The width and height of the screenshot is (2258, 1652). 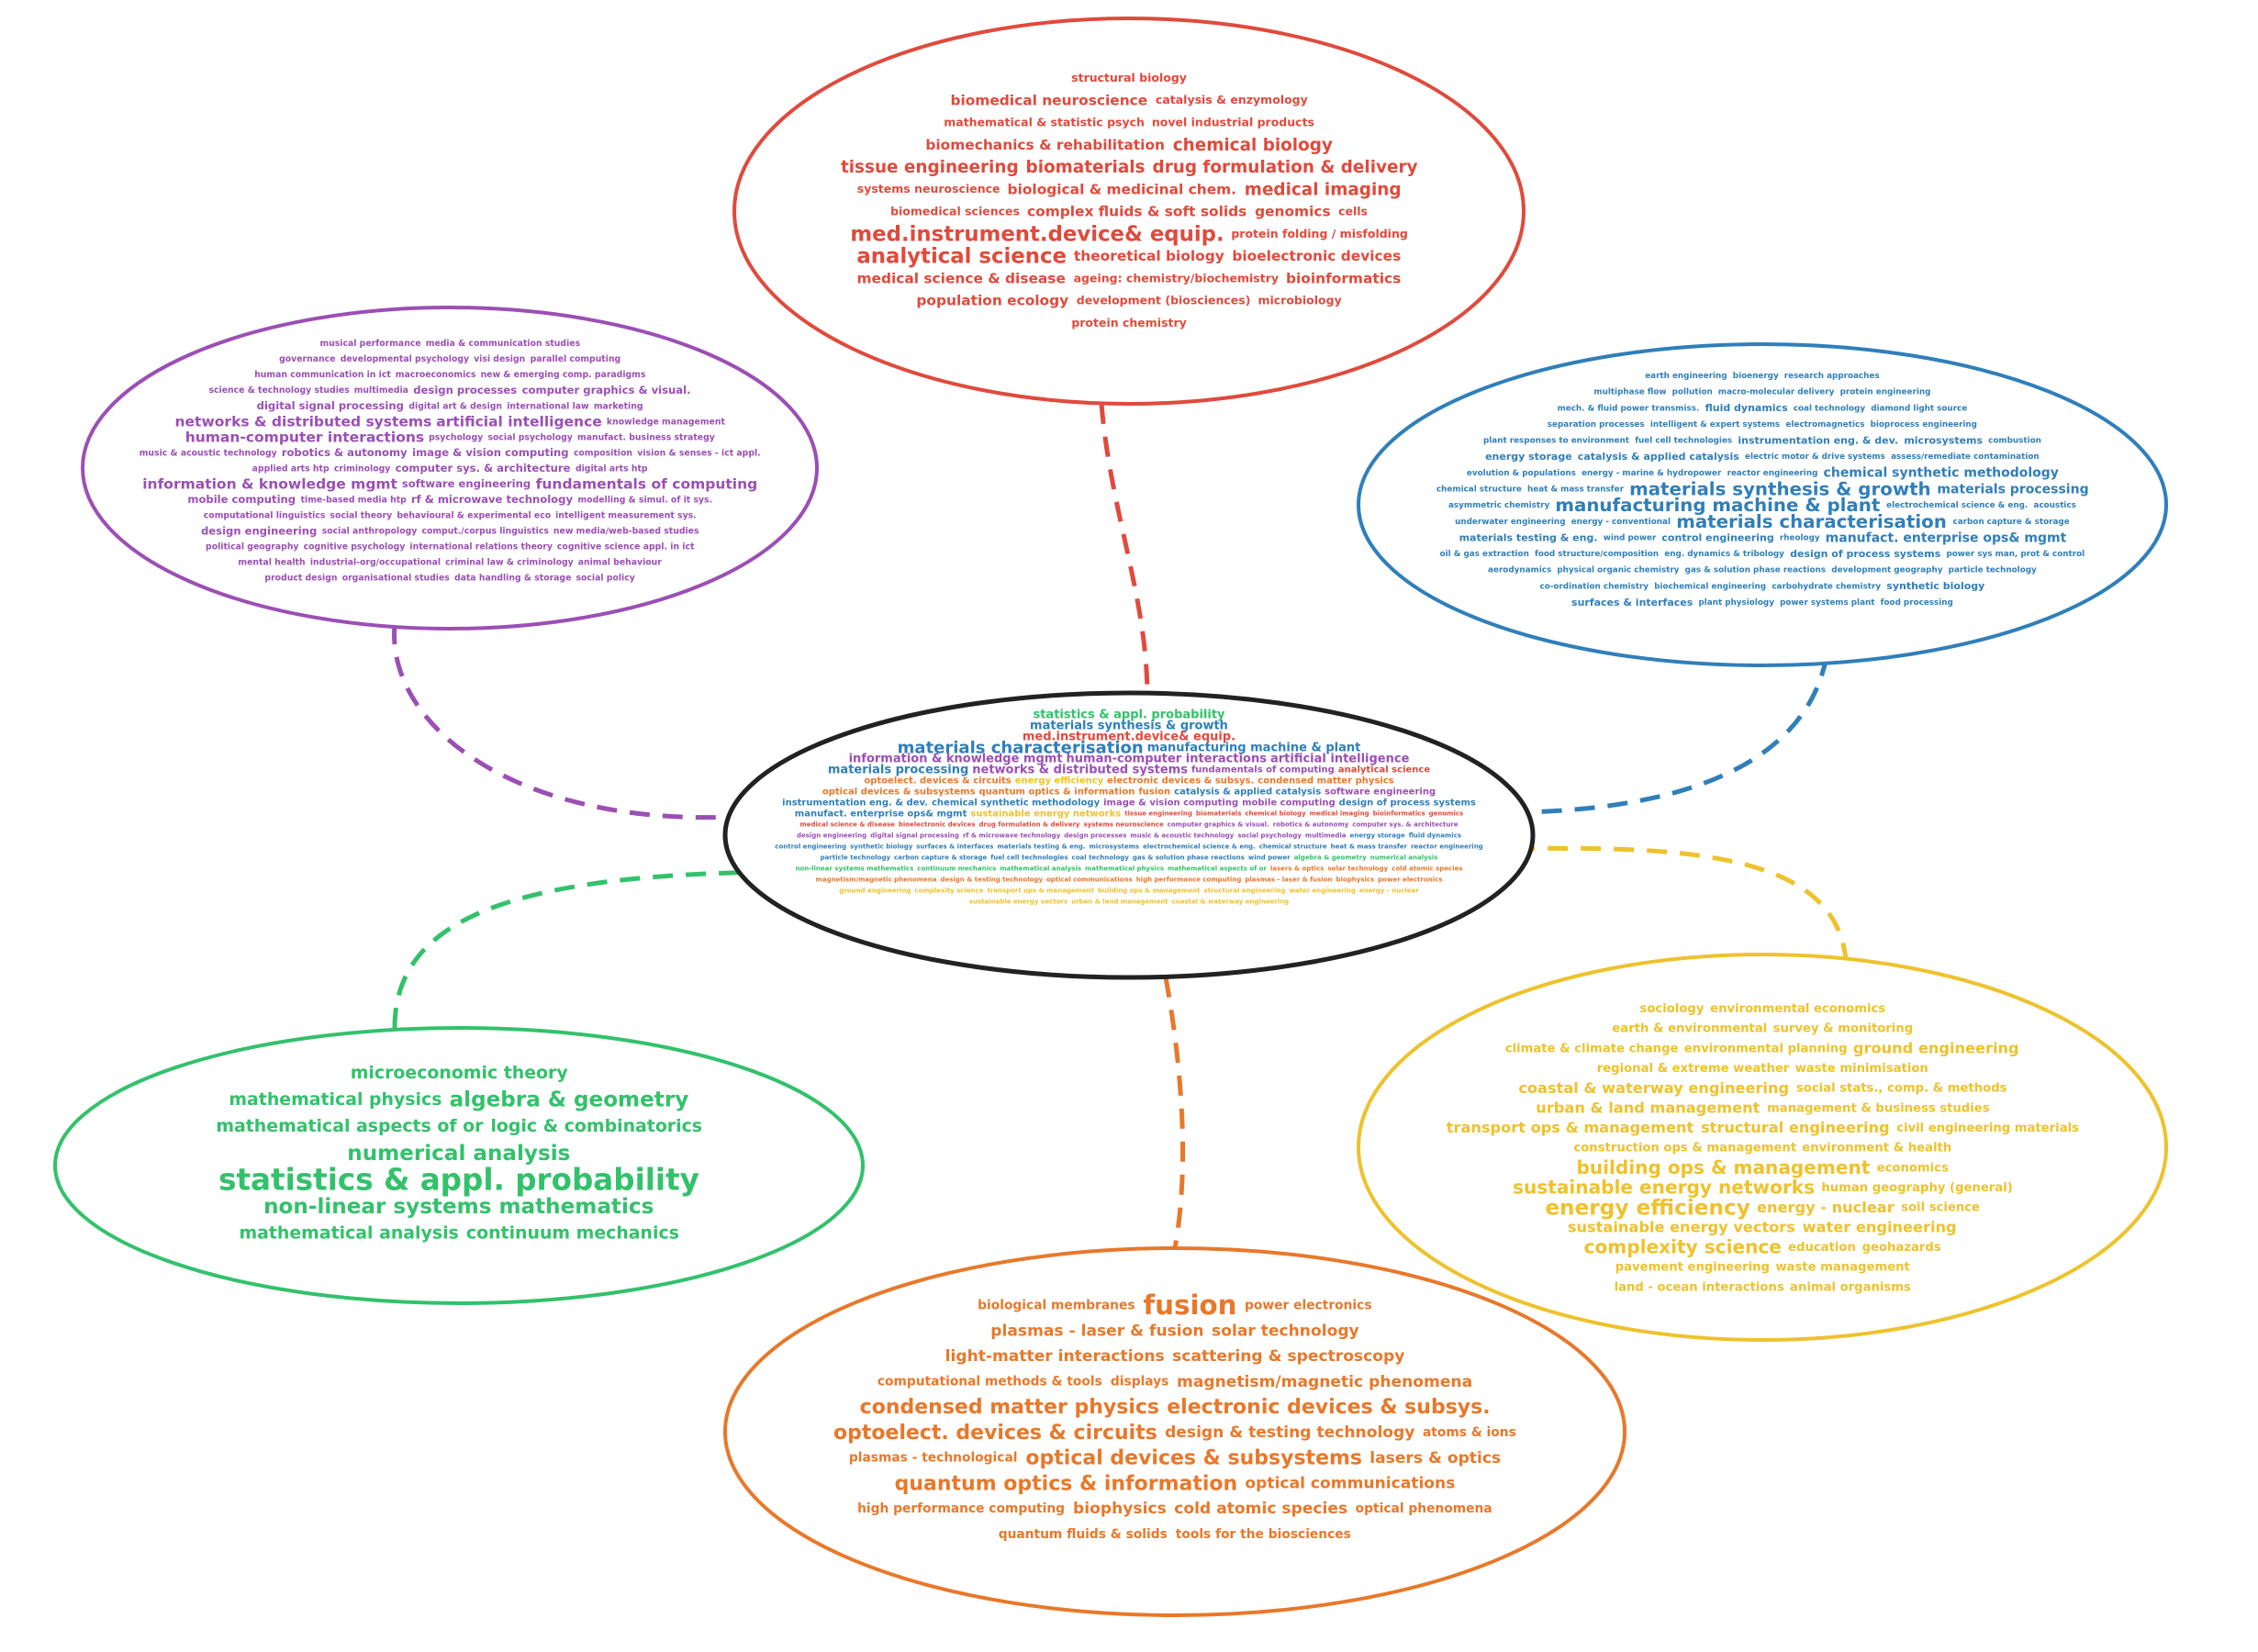 What do you see at coordinates (626, 515) in the screenshot?
I see `purple-cluster-word: intelligent measurement sys.` at bounding box center [626, 515].